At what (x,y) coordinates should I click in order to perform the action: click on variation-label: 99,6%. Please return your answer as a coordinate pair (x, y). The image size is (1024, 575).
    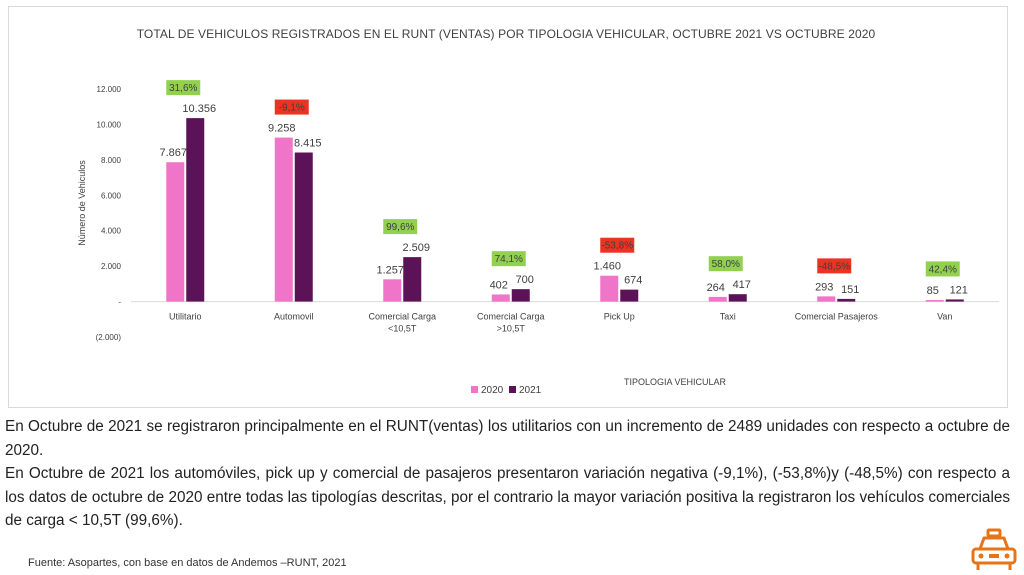
    Looking at the image, I should click on (400, 227).